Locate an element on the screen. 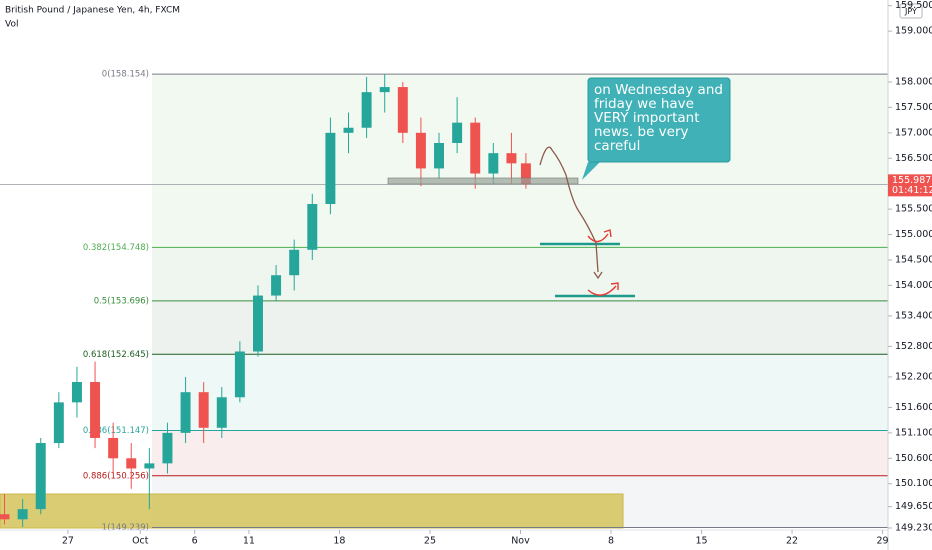 This screenshot has height=550, width=932. x-tick-label: 27 is located at coordinates (68, 541).